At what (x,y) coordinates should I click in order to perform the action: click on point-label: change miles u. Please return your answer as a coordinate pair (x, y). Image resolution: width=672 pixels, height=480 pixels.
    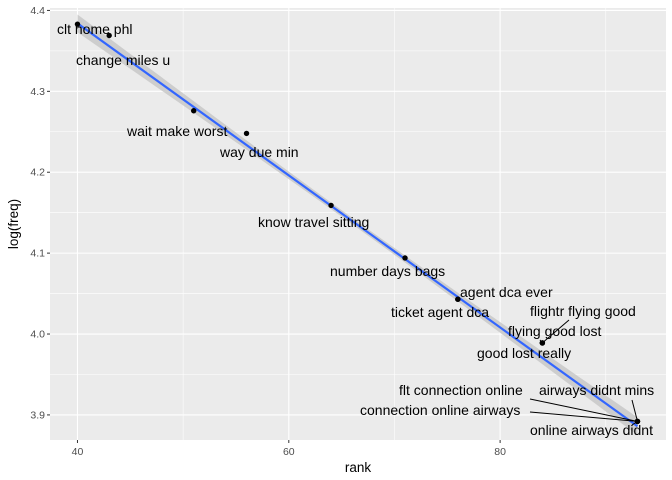
    Looking at the image, I should click on (123, 60).